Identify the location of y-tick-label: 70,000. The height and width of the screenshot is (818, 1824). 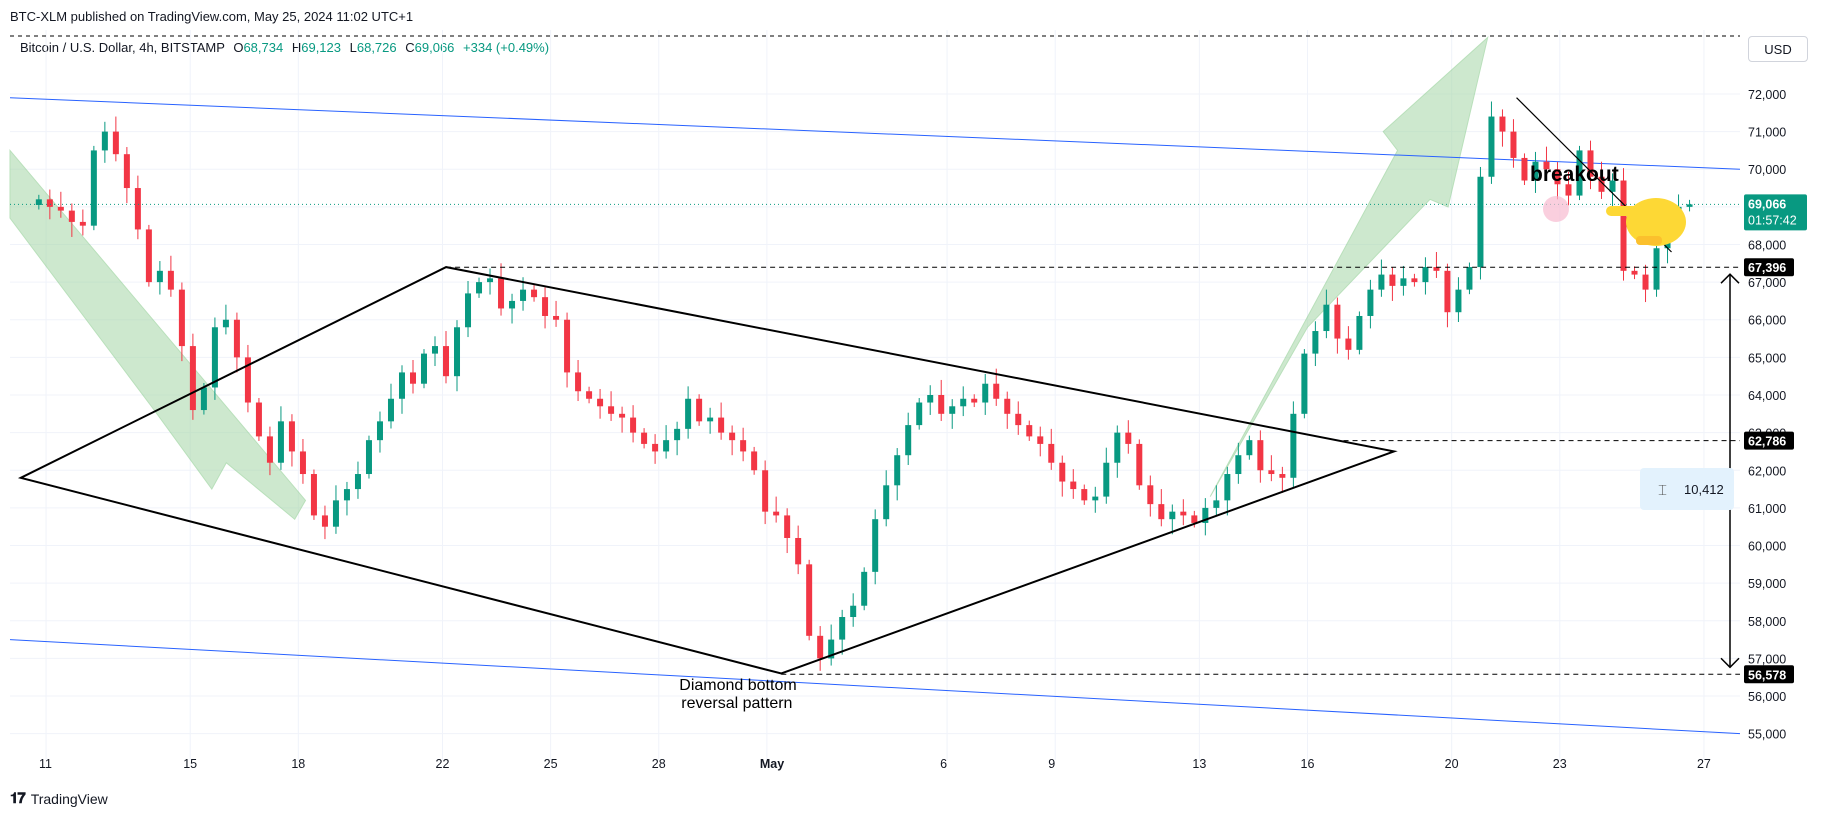
(1767, 170).